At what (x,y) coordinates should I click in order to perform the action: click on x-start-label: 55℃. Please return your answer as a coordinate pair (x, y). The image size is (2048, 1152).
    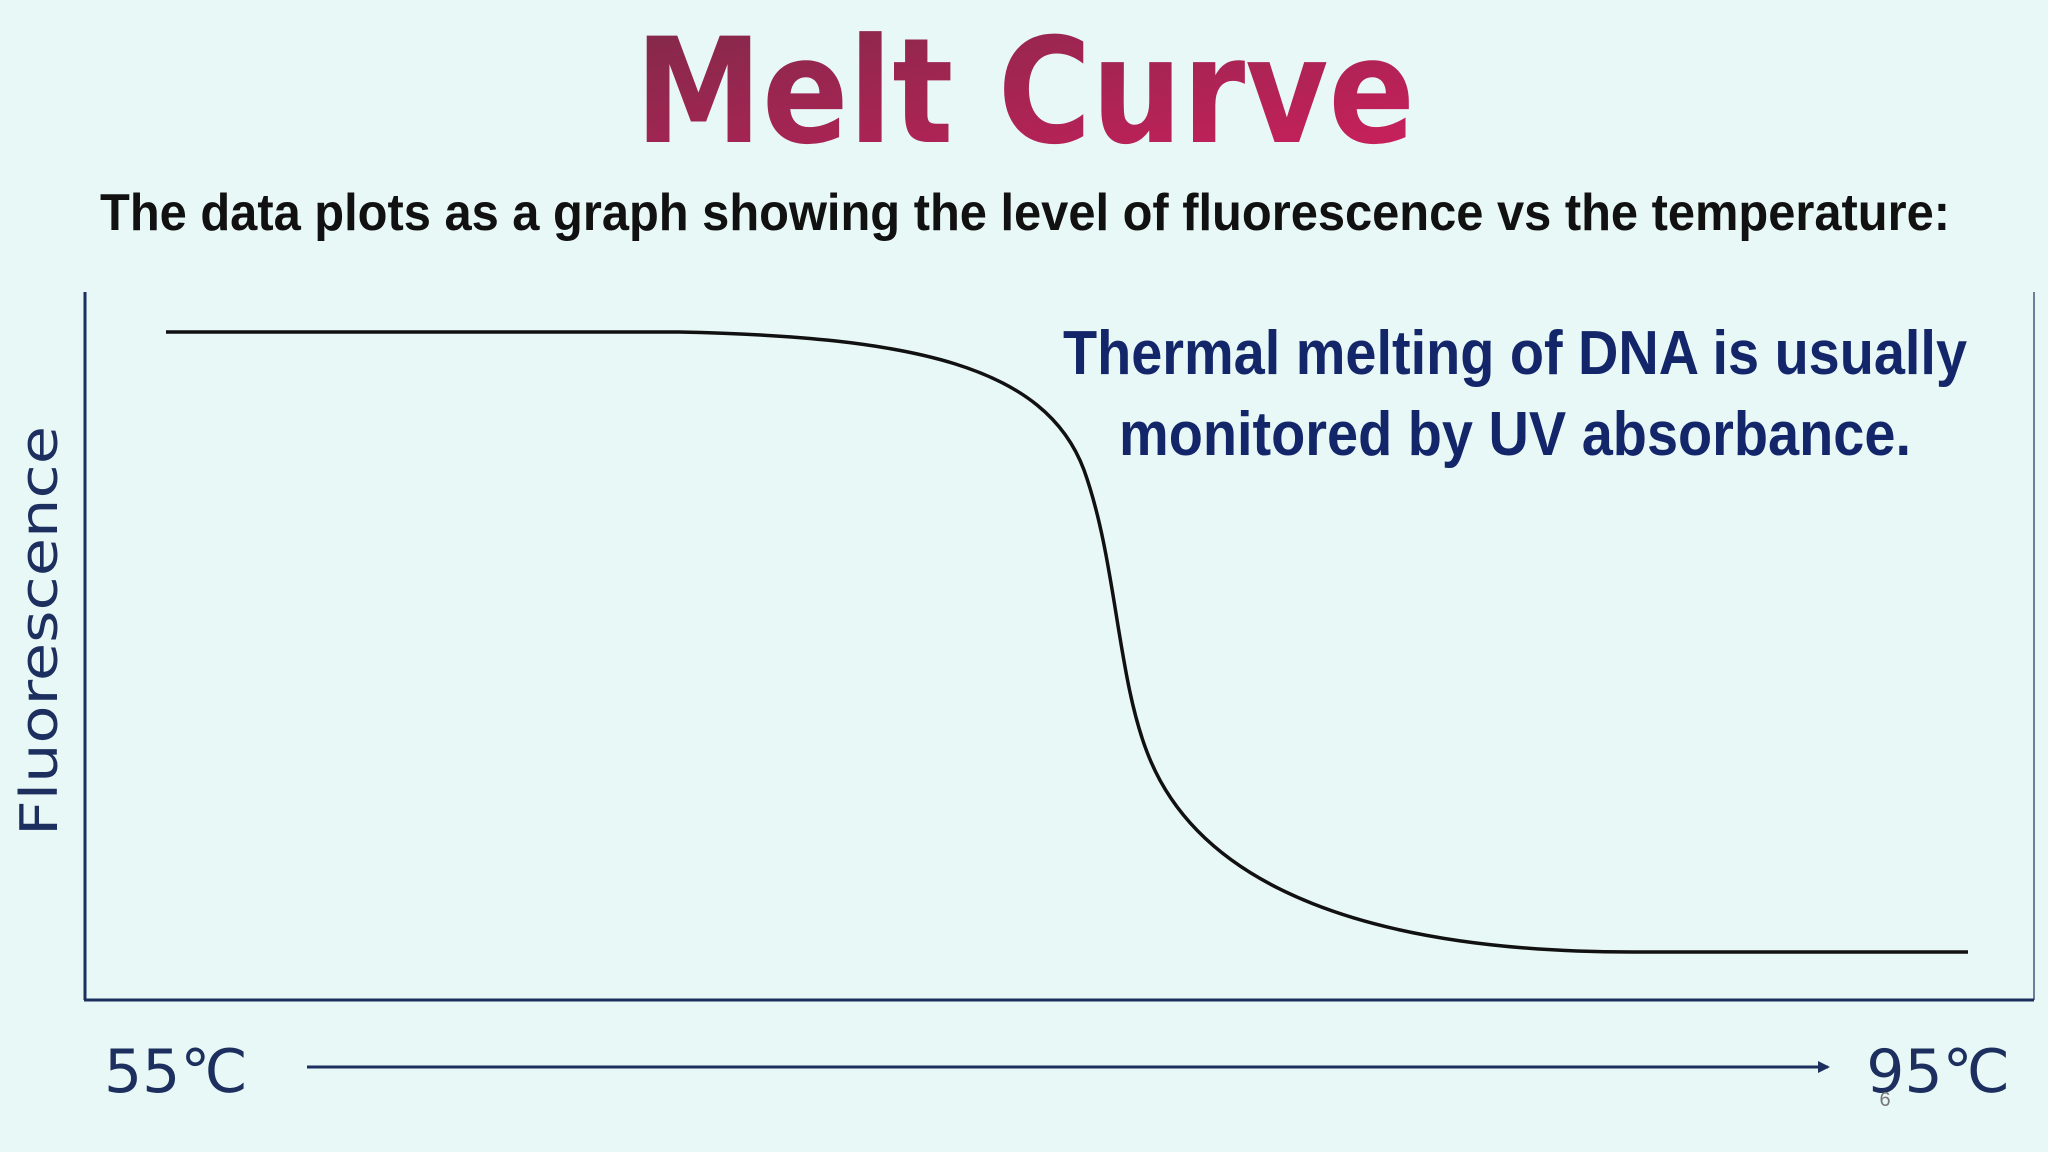
    Looking at the image, I should click on (176, 1072).